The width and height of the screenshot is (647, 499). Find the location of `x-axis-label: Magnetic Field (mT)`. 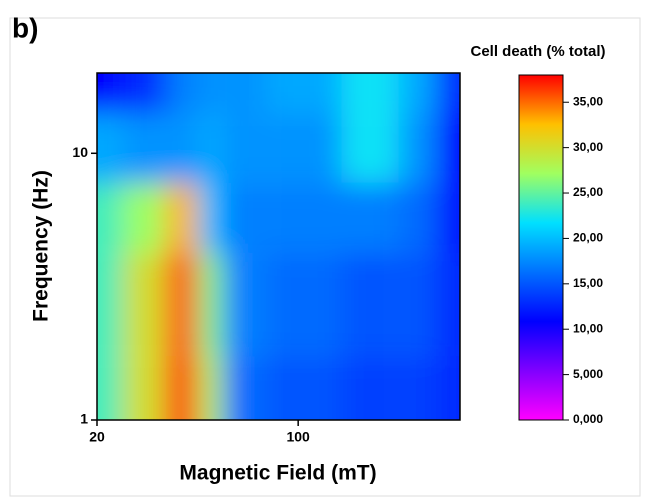

x-axis-label: Magnetic Field (mT) is located at coordinates (277, 473).